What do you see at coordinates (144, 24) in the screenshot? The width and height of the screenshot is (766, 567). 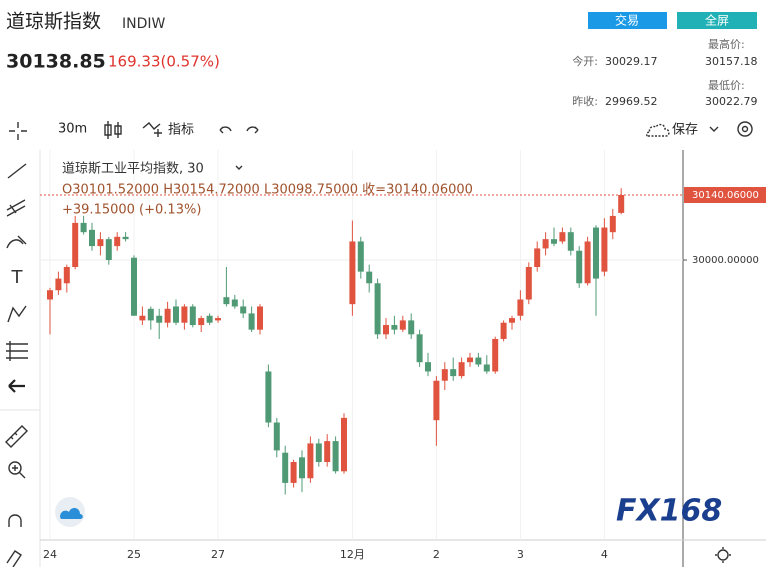 I see `symbol: INDIW` at bounding box center [144, 24].